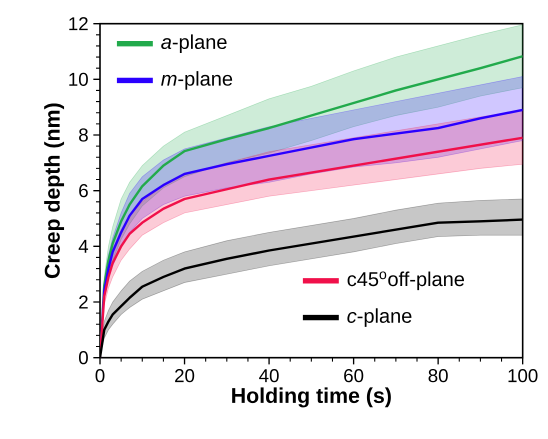 This screenshot has height=439, width=548. Describe the element at coordinates (83, 357) in the screenshot. I see `y-tick-label: 0` at that location.